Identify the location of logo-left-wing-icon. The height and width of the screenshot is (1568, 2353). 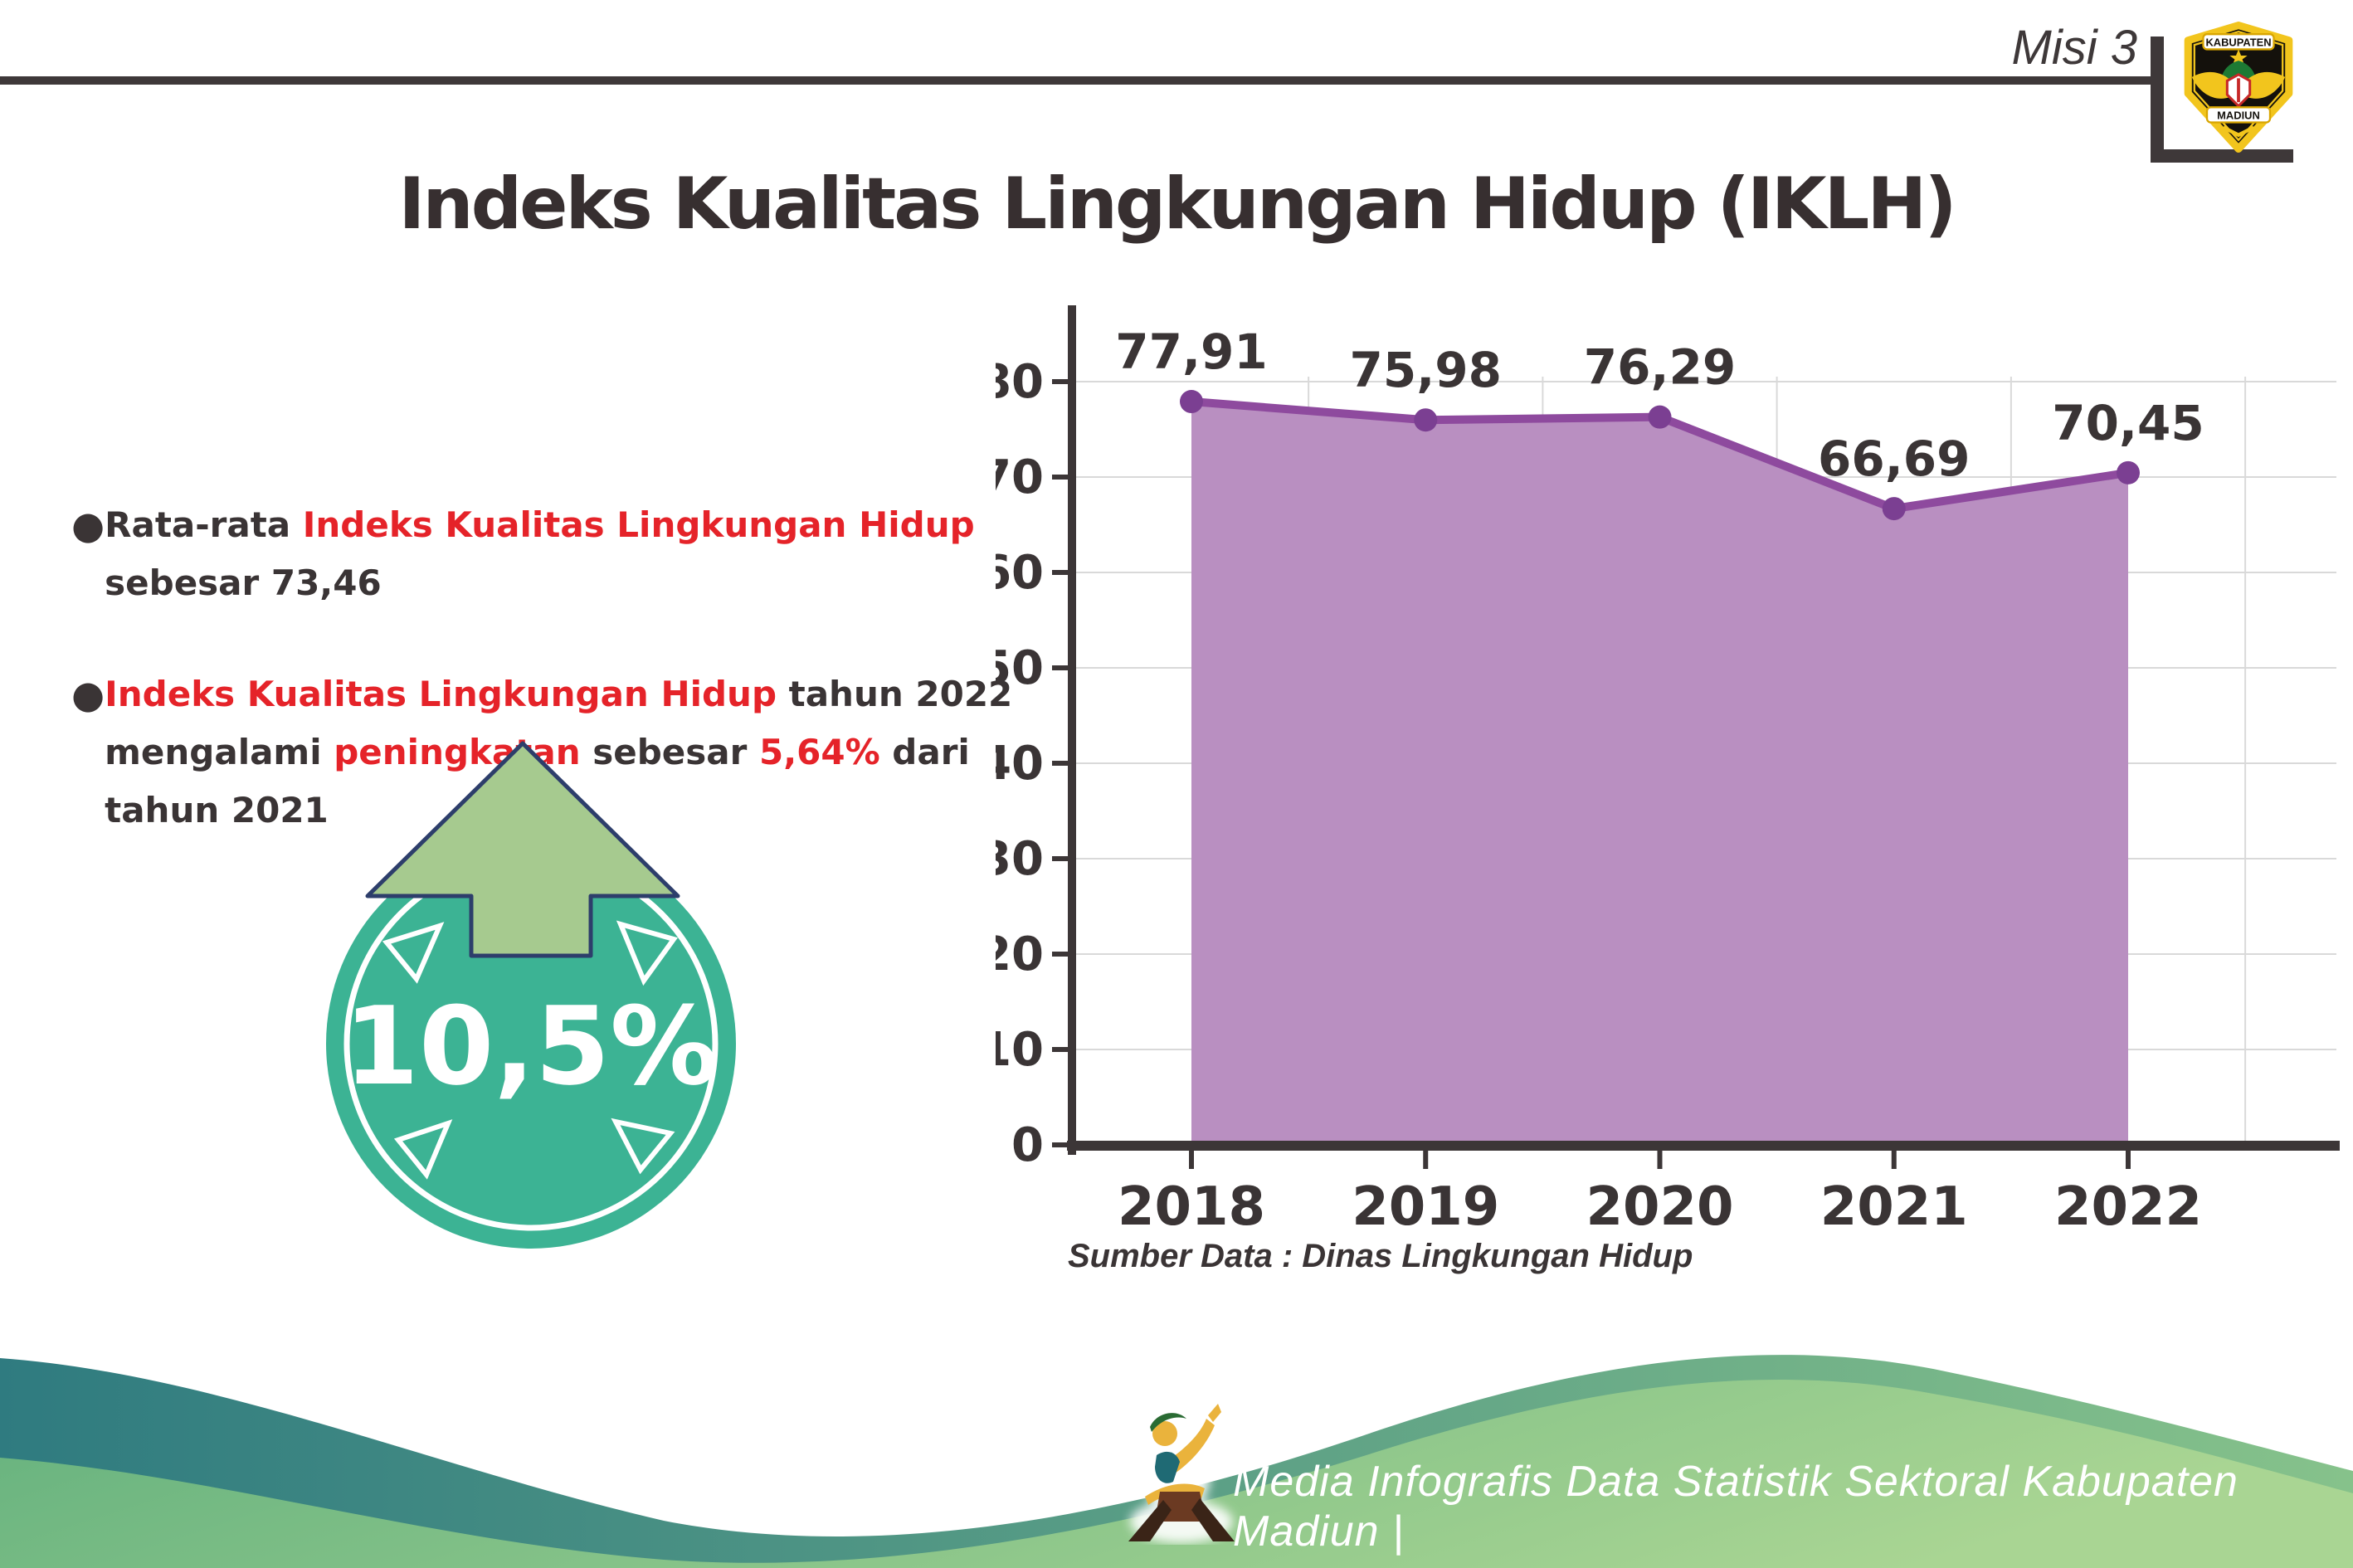
(2210, 85).